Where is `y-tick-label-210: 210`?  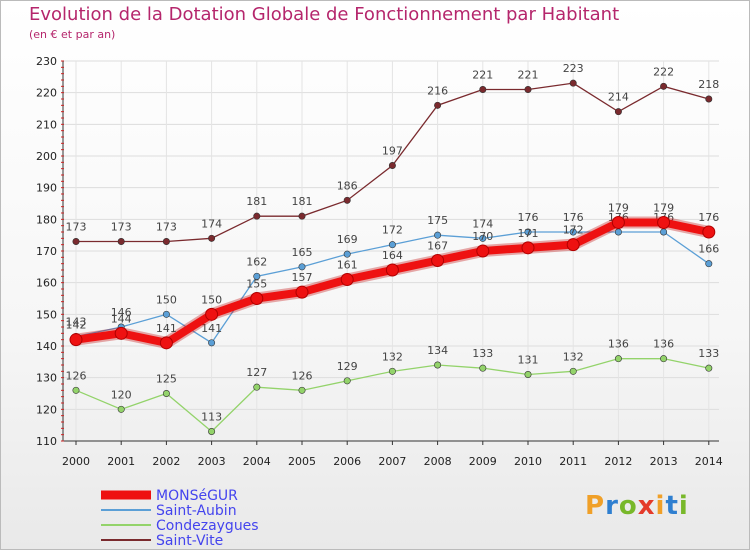 y-tick-label-210: 210 is located at coordinates (46, 124).